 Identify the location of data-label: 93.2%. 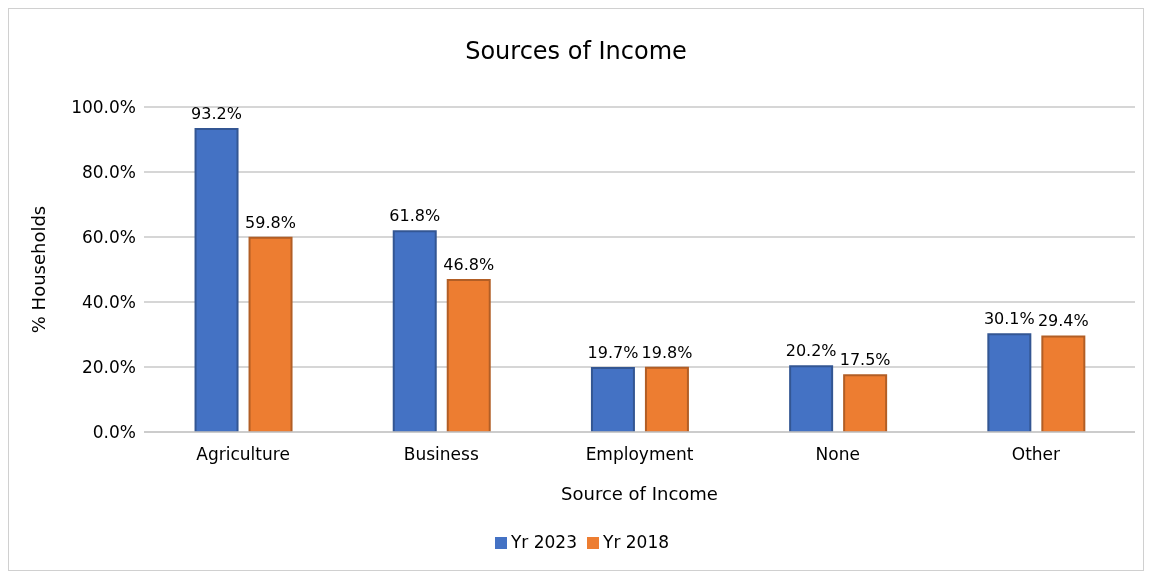
(216, 114).